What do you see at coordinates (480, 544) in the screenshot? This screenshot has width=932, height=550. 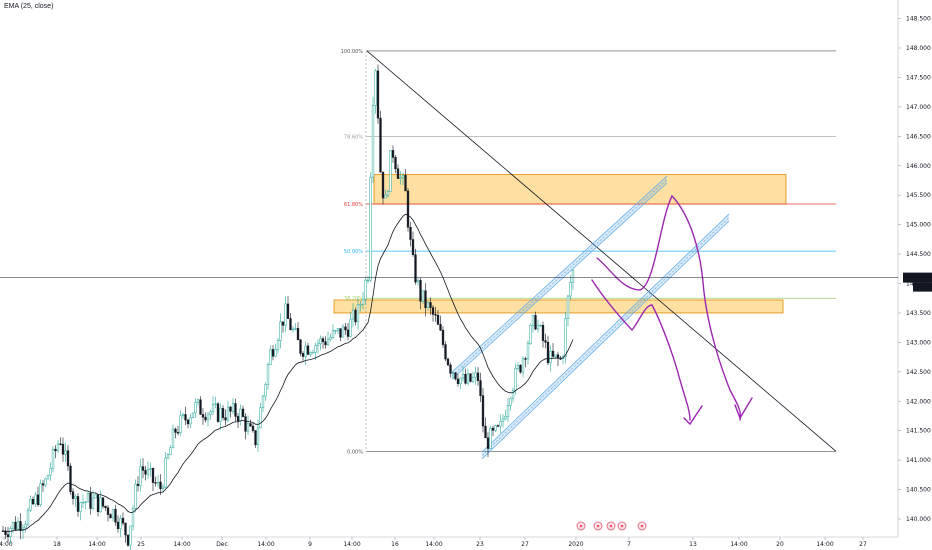 I see `time-tick-label: 23` at bounding box center [480, 544].